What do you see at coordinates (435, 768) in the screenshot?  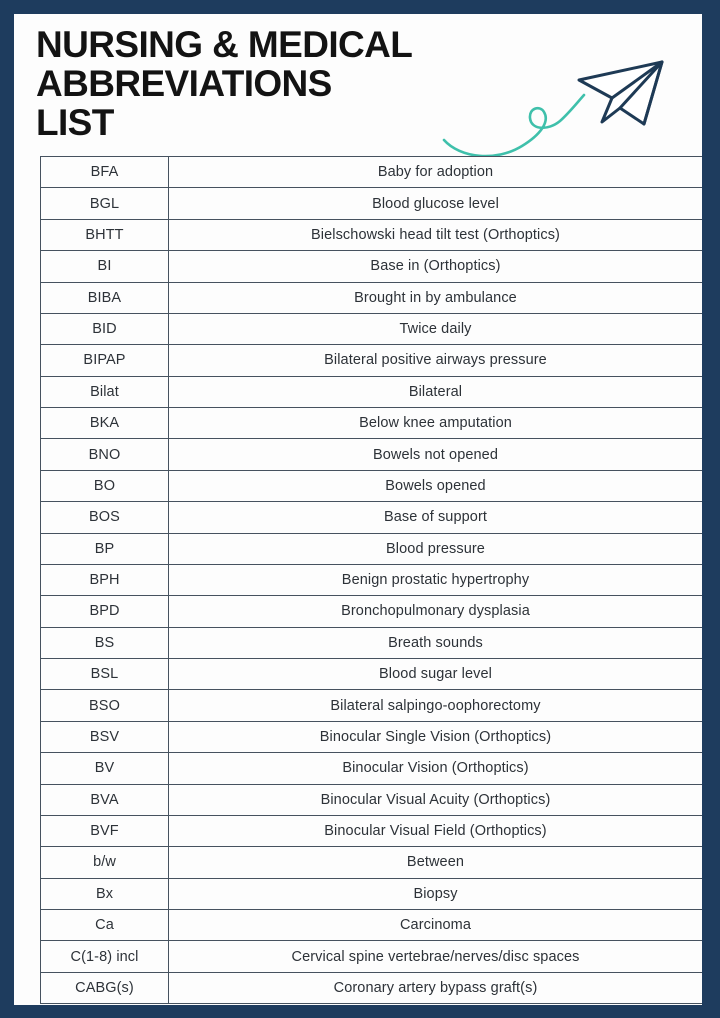 I see `meaning-cell: Binocular Vision (Orthoptics)` at bounding box center [435, 768].